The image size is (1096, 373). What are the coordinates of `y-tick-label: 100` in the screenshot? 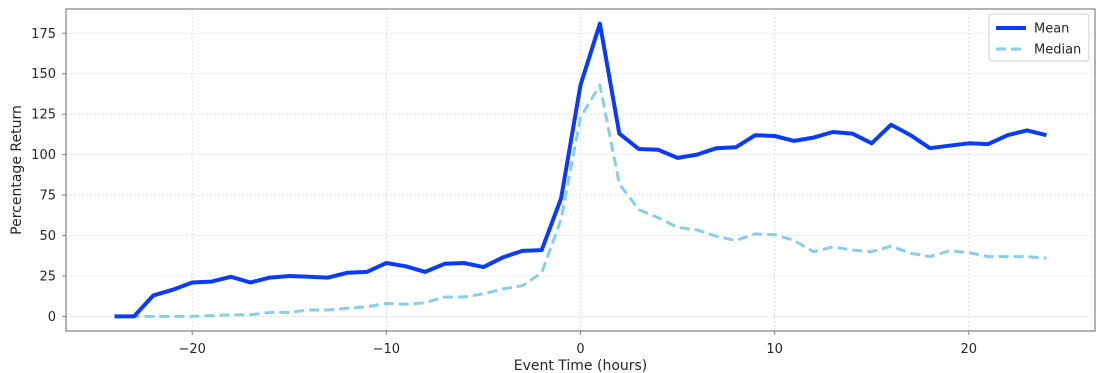 It's located at (43, 155).